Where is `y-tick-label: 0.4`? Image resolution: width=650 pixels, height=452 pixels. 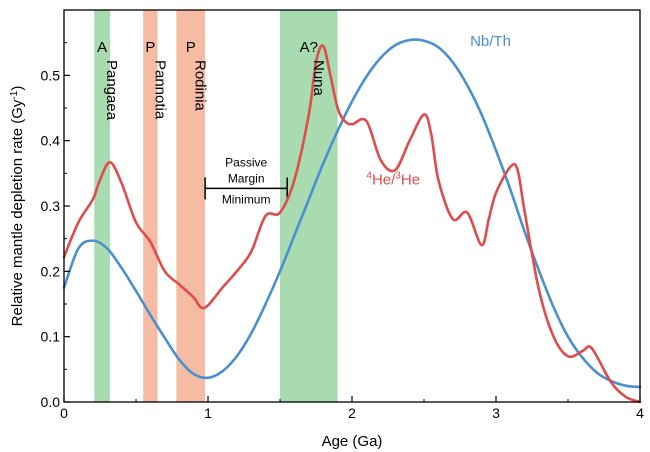 y-tick-label: 0.4 is located at coordinates (51, 141).